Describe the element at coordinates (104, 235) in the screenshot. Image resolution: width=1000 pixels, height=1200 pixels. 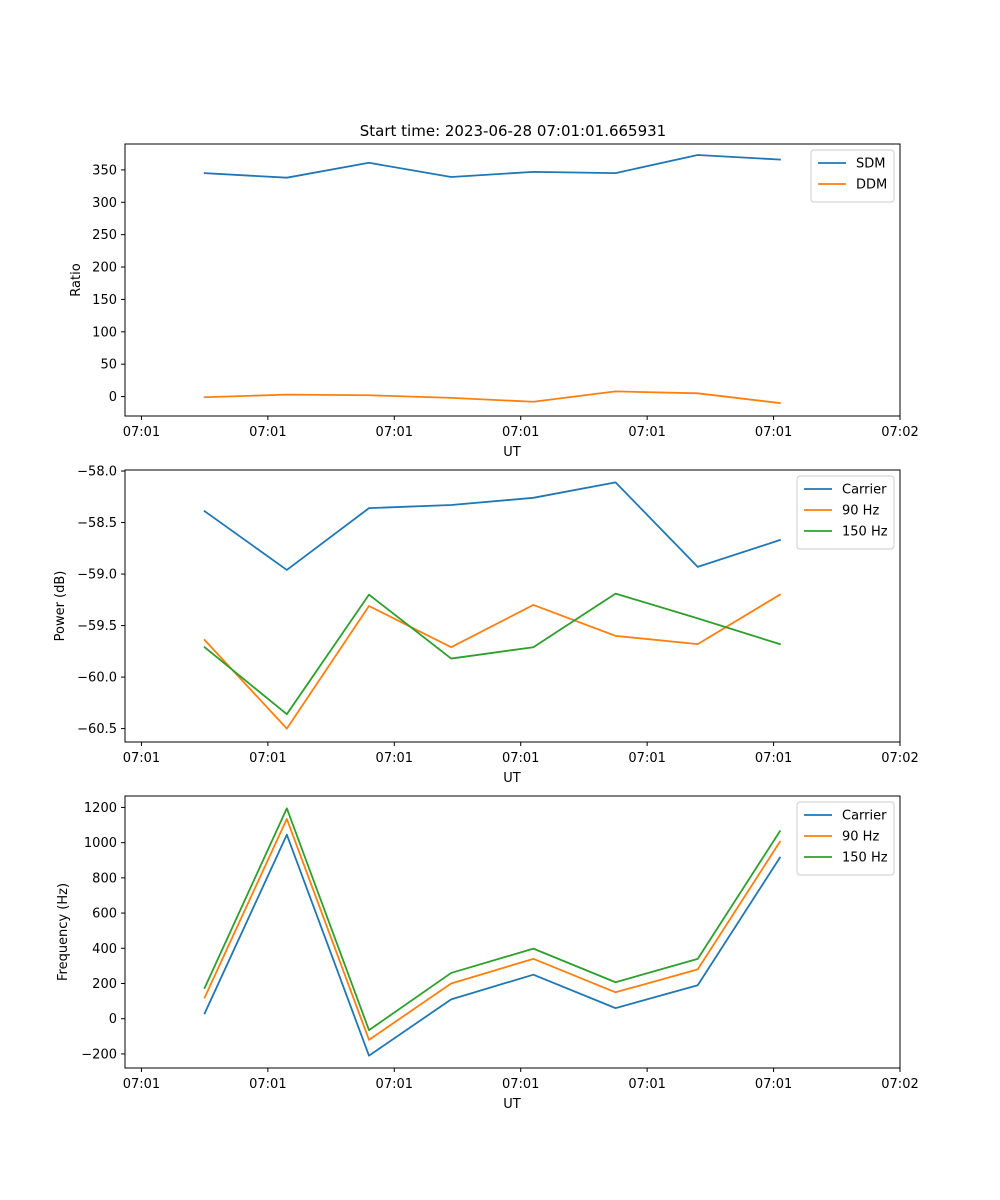
I see `ratio-y-tick-label: 250` at that location.